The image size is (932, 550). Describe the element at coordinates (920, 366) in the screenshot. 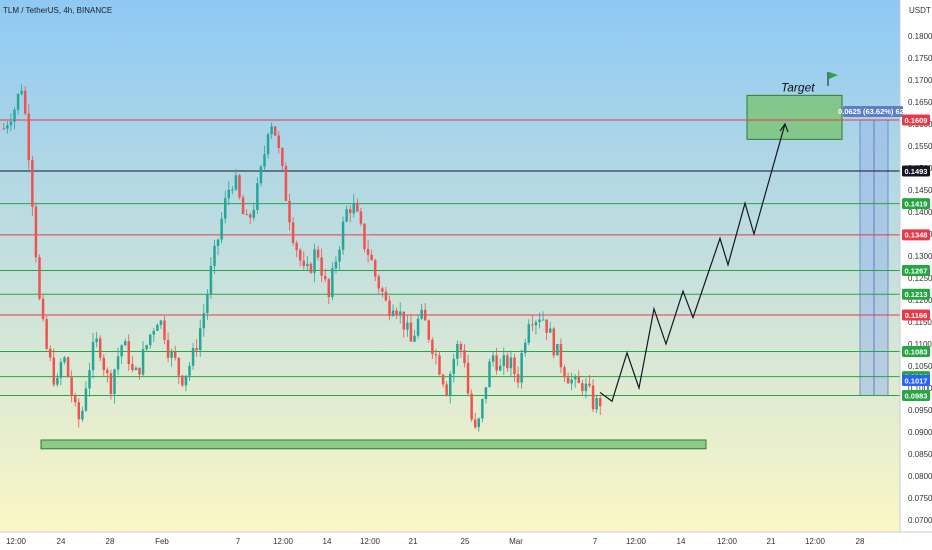

I see `price-tick-label: 0.1050` at that location.